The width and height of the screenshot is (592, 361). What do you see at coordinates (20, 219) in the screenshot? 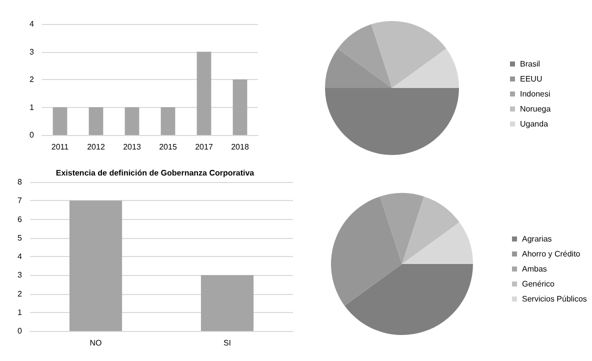
I see `y-tick-label: 6` at bounding box center [20, 219].